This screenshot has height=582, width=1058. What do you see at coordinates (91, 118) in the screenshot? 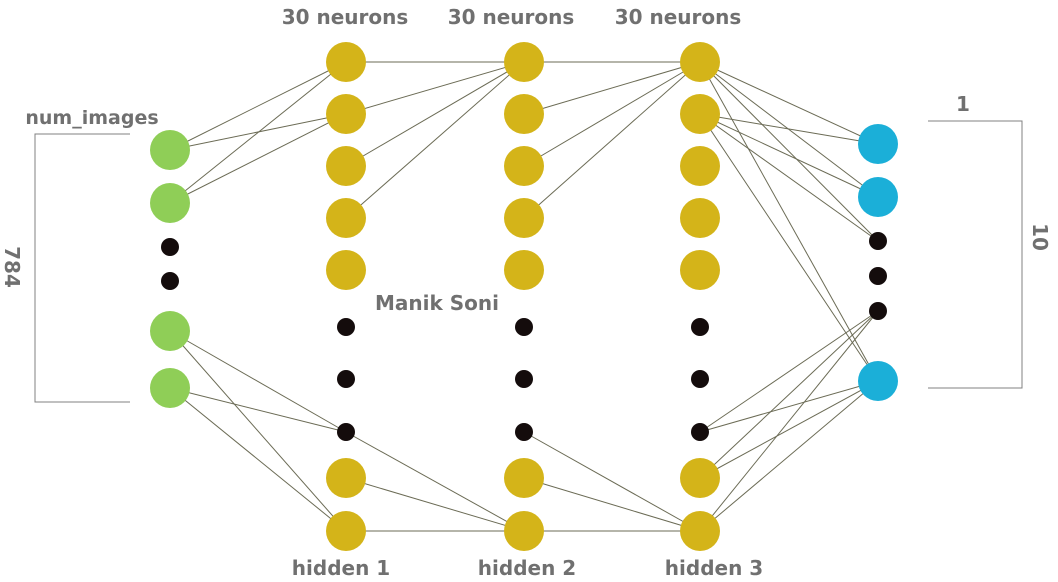
I see `input-label: num_images` at bounding box center [91, 118].